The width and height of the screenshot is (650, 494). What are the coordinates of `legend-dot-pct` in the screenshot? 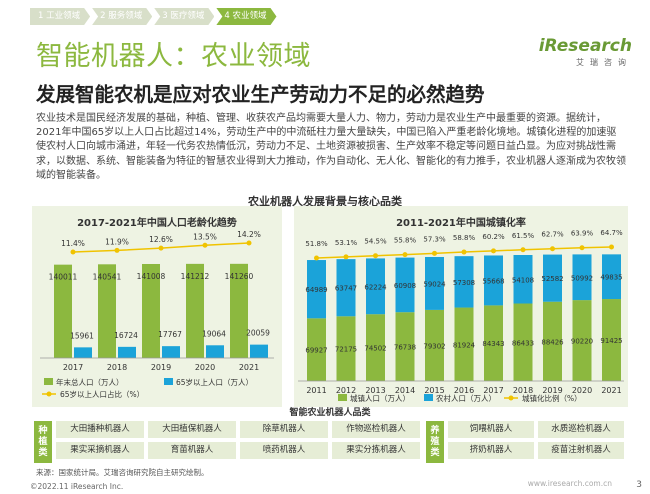 It's located at (49, 394).